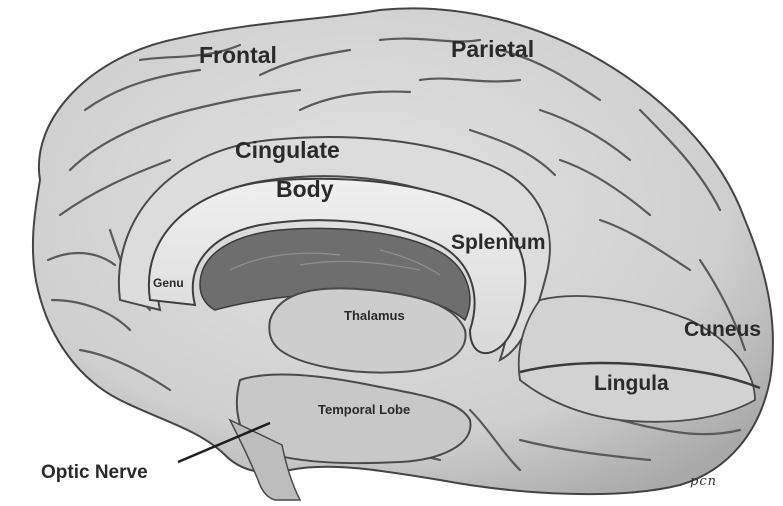  I want to click on label-genu: Genu, so click(168, 283).